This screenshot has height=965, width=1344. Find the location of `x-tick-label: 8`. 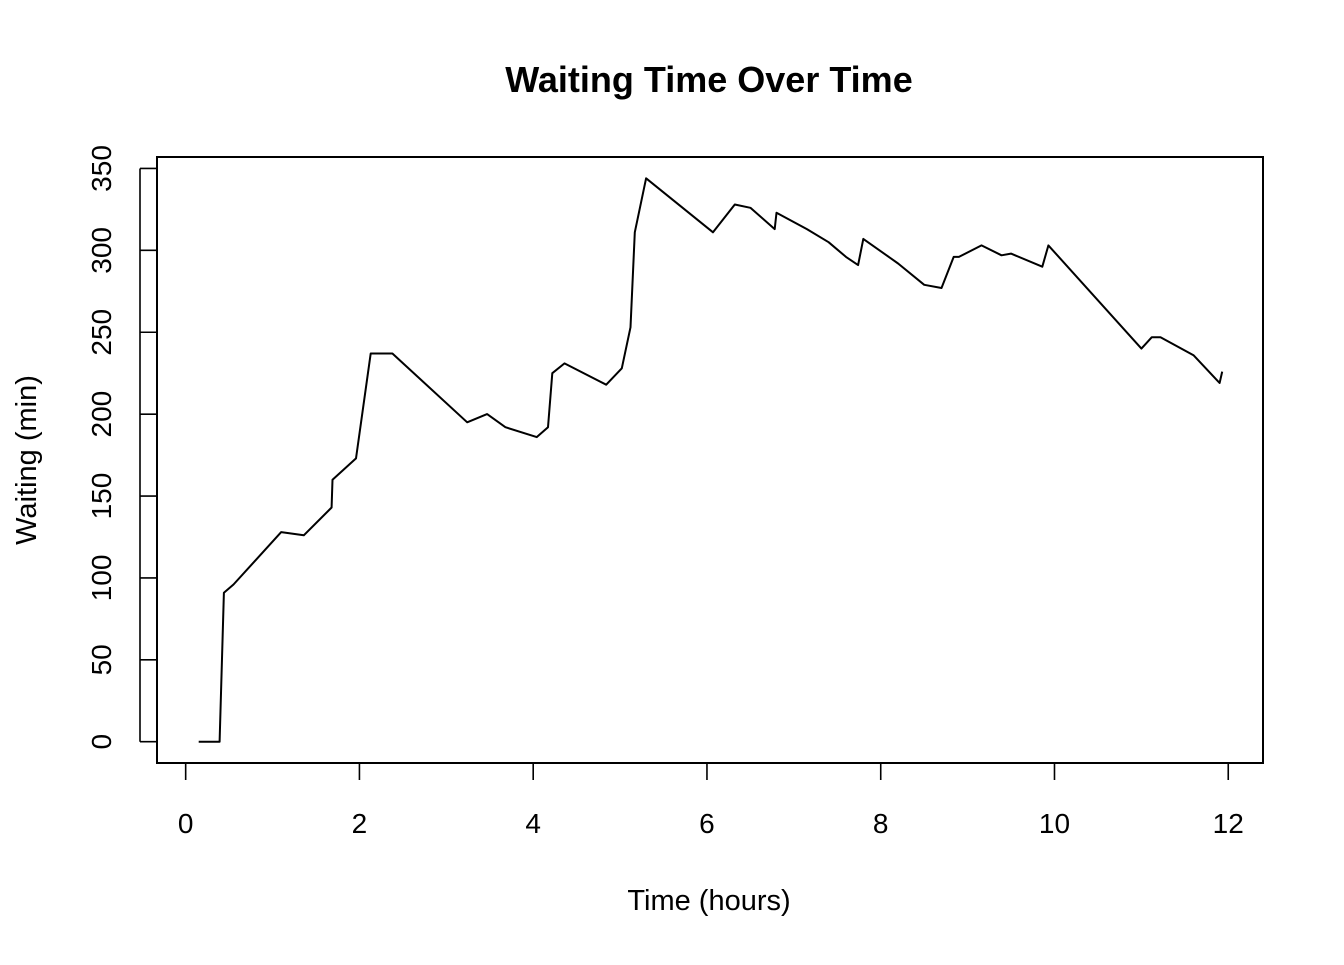

x-tick-label: 8 is located at coordinates (881, 823).